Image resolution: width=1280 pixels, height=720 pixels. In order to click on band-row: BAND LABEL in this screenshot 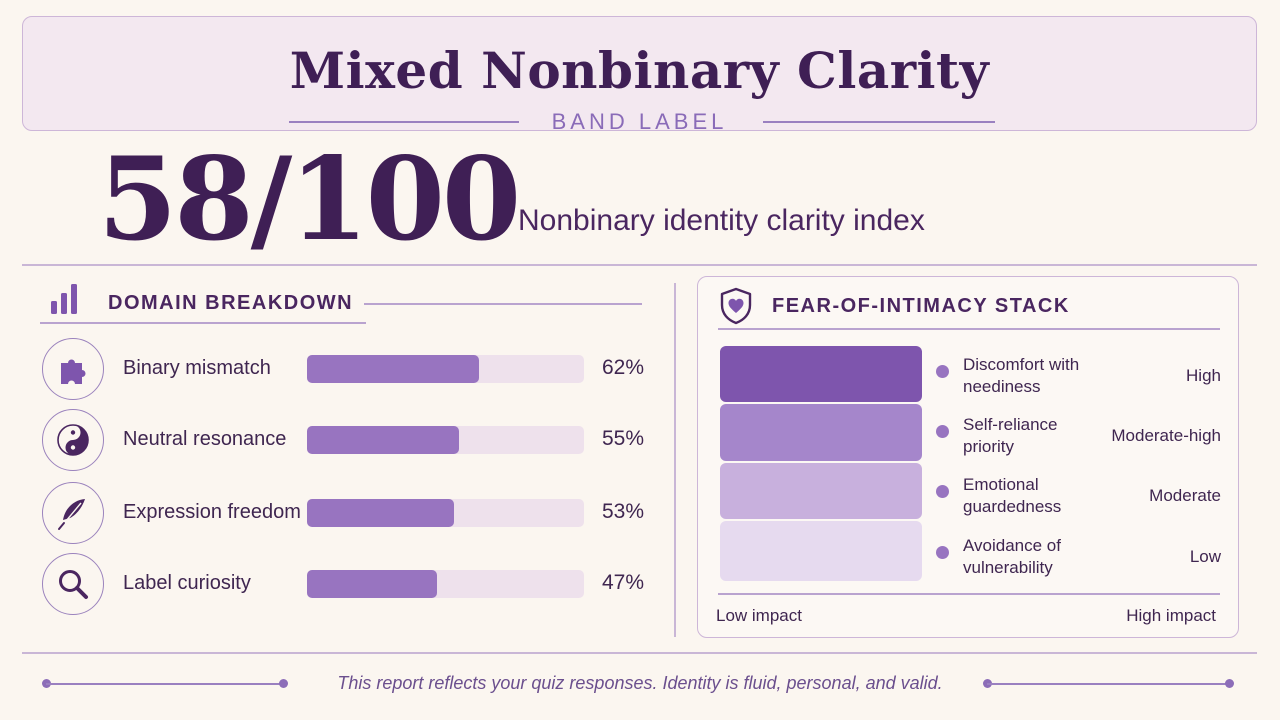, I will do `click(639, 122)`.